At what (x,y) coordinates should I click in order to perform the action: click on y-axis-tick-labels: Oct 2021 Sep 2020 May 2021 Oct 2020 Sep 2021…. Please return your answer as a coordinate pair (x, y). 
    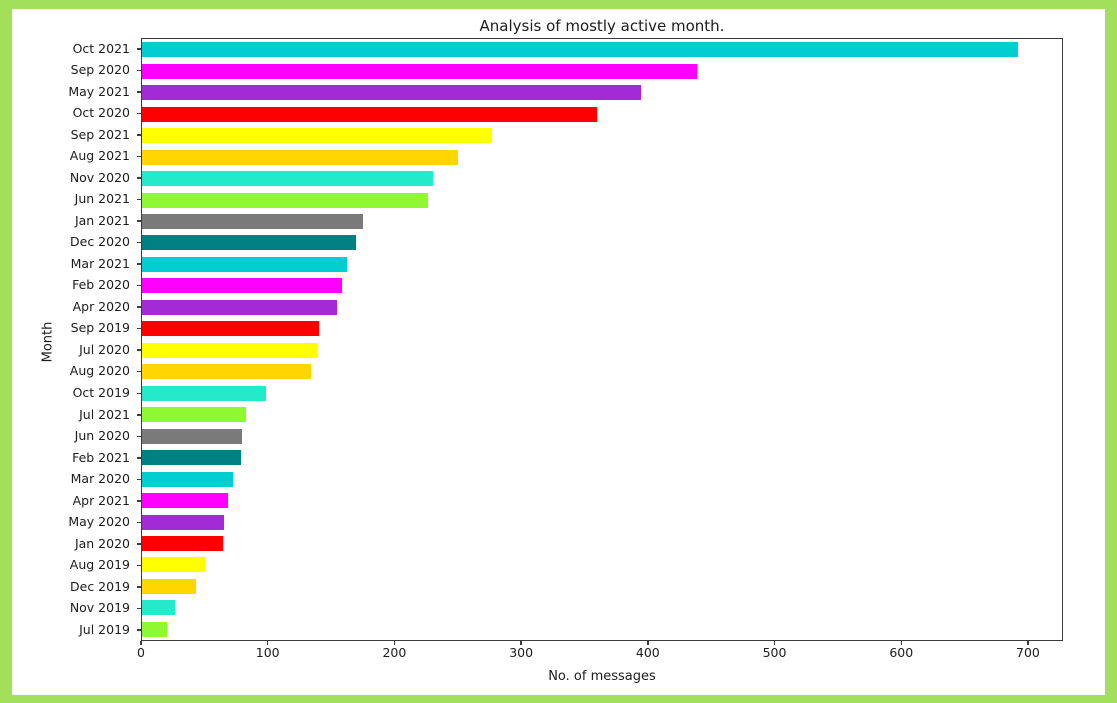
    Looking at the image, I should click on (76, 339).